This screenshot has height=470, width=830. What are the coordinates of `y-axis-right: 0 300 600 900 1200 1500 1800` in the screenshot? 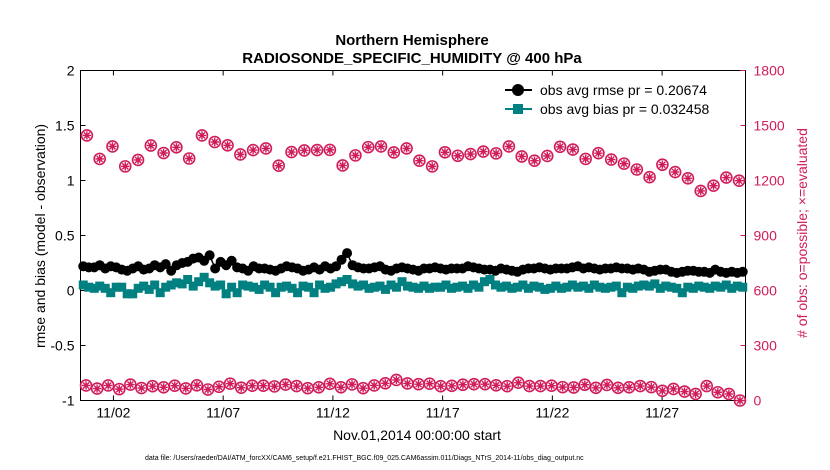 It's located at (762, 236).